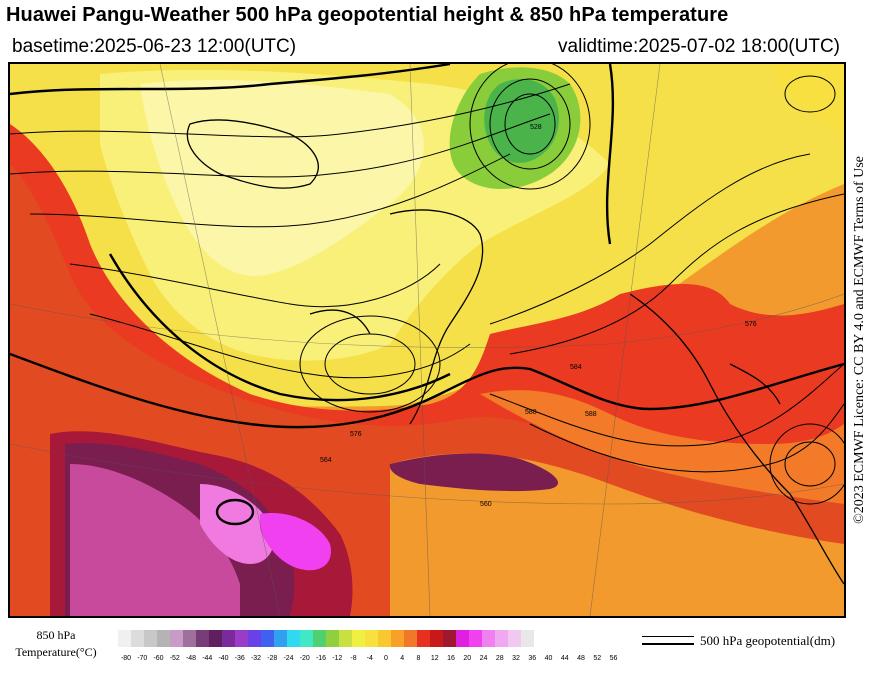 Image resolution: width=870 pixels, height=680 pixels. I want to click on colorbar-tick-label: -40, so click(223, 658).